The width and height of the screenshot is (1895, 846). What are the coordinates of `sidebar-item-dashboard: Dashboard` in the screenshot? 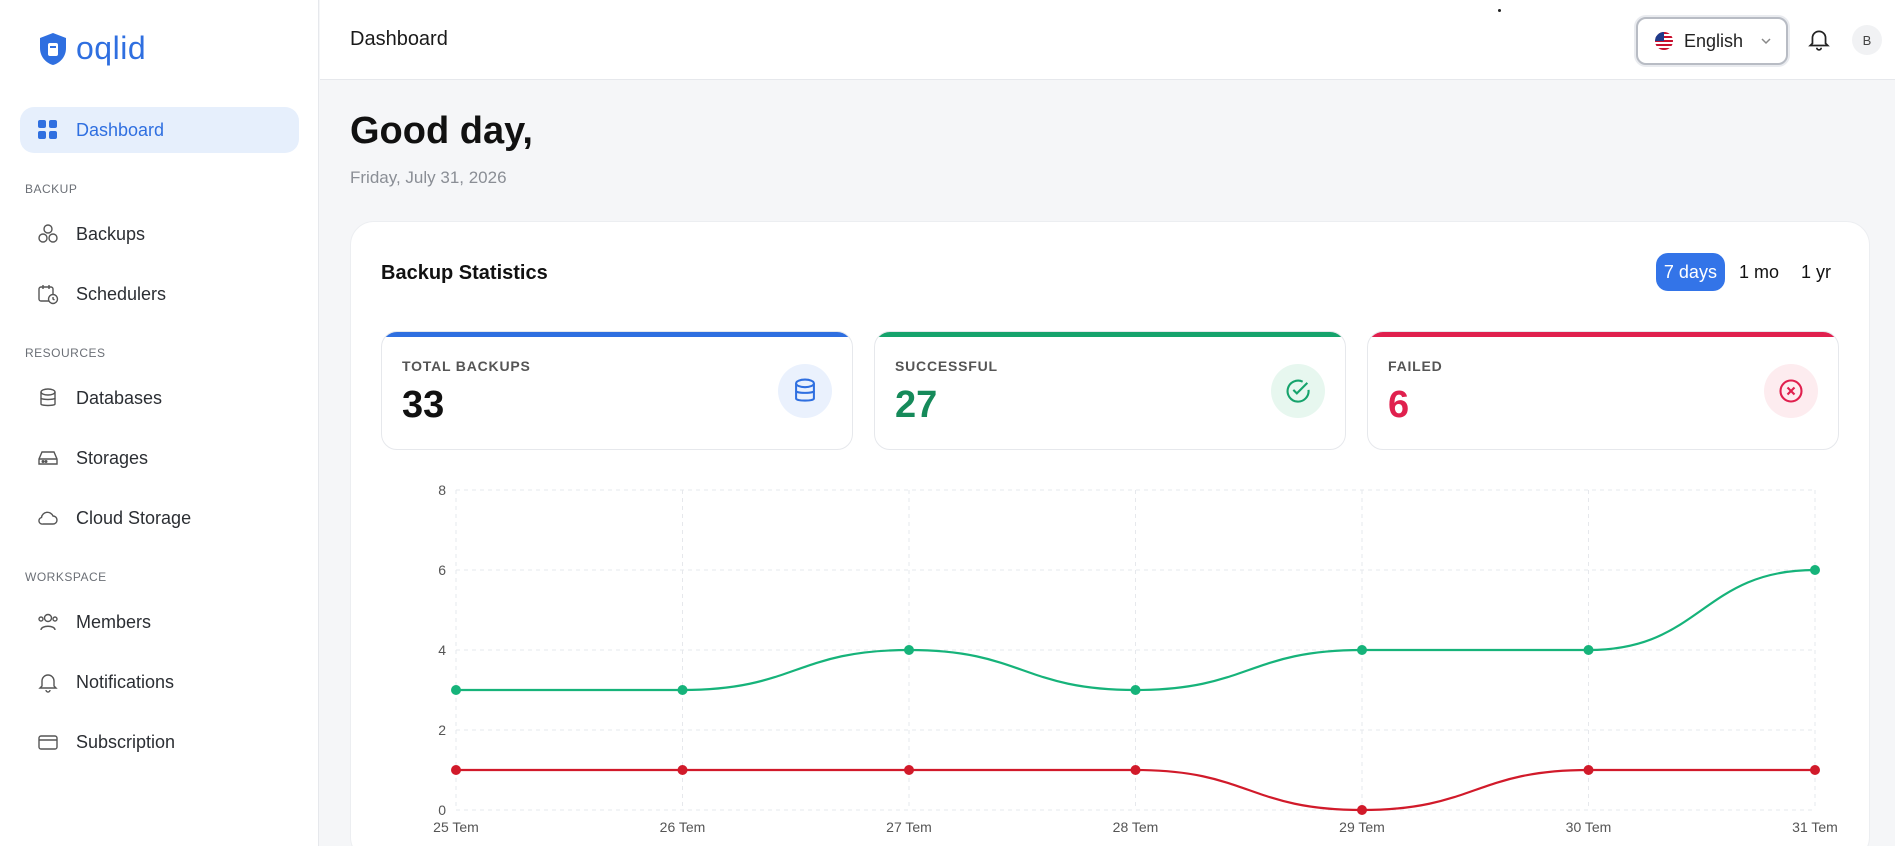 It's located at (159, 130).